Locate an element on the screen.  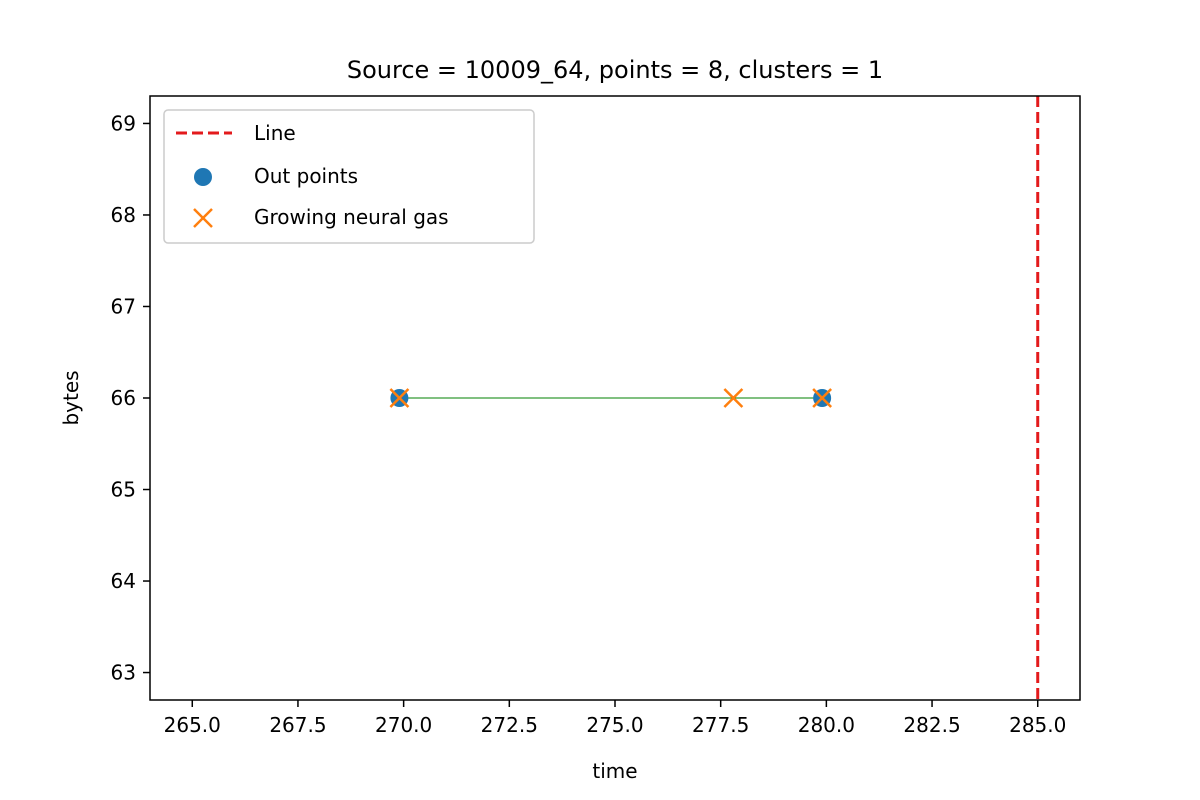
legend-circle-swatch is located at coordinates (203, 177).